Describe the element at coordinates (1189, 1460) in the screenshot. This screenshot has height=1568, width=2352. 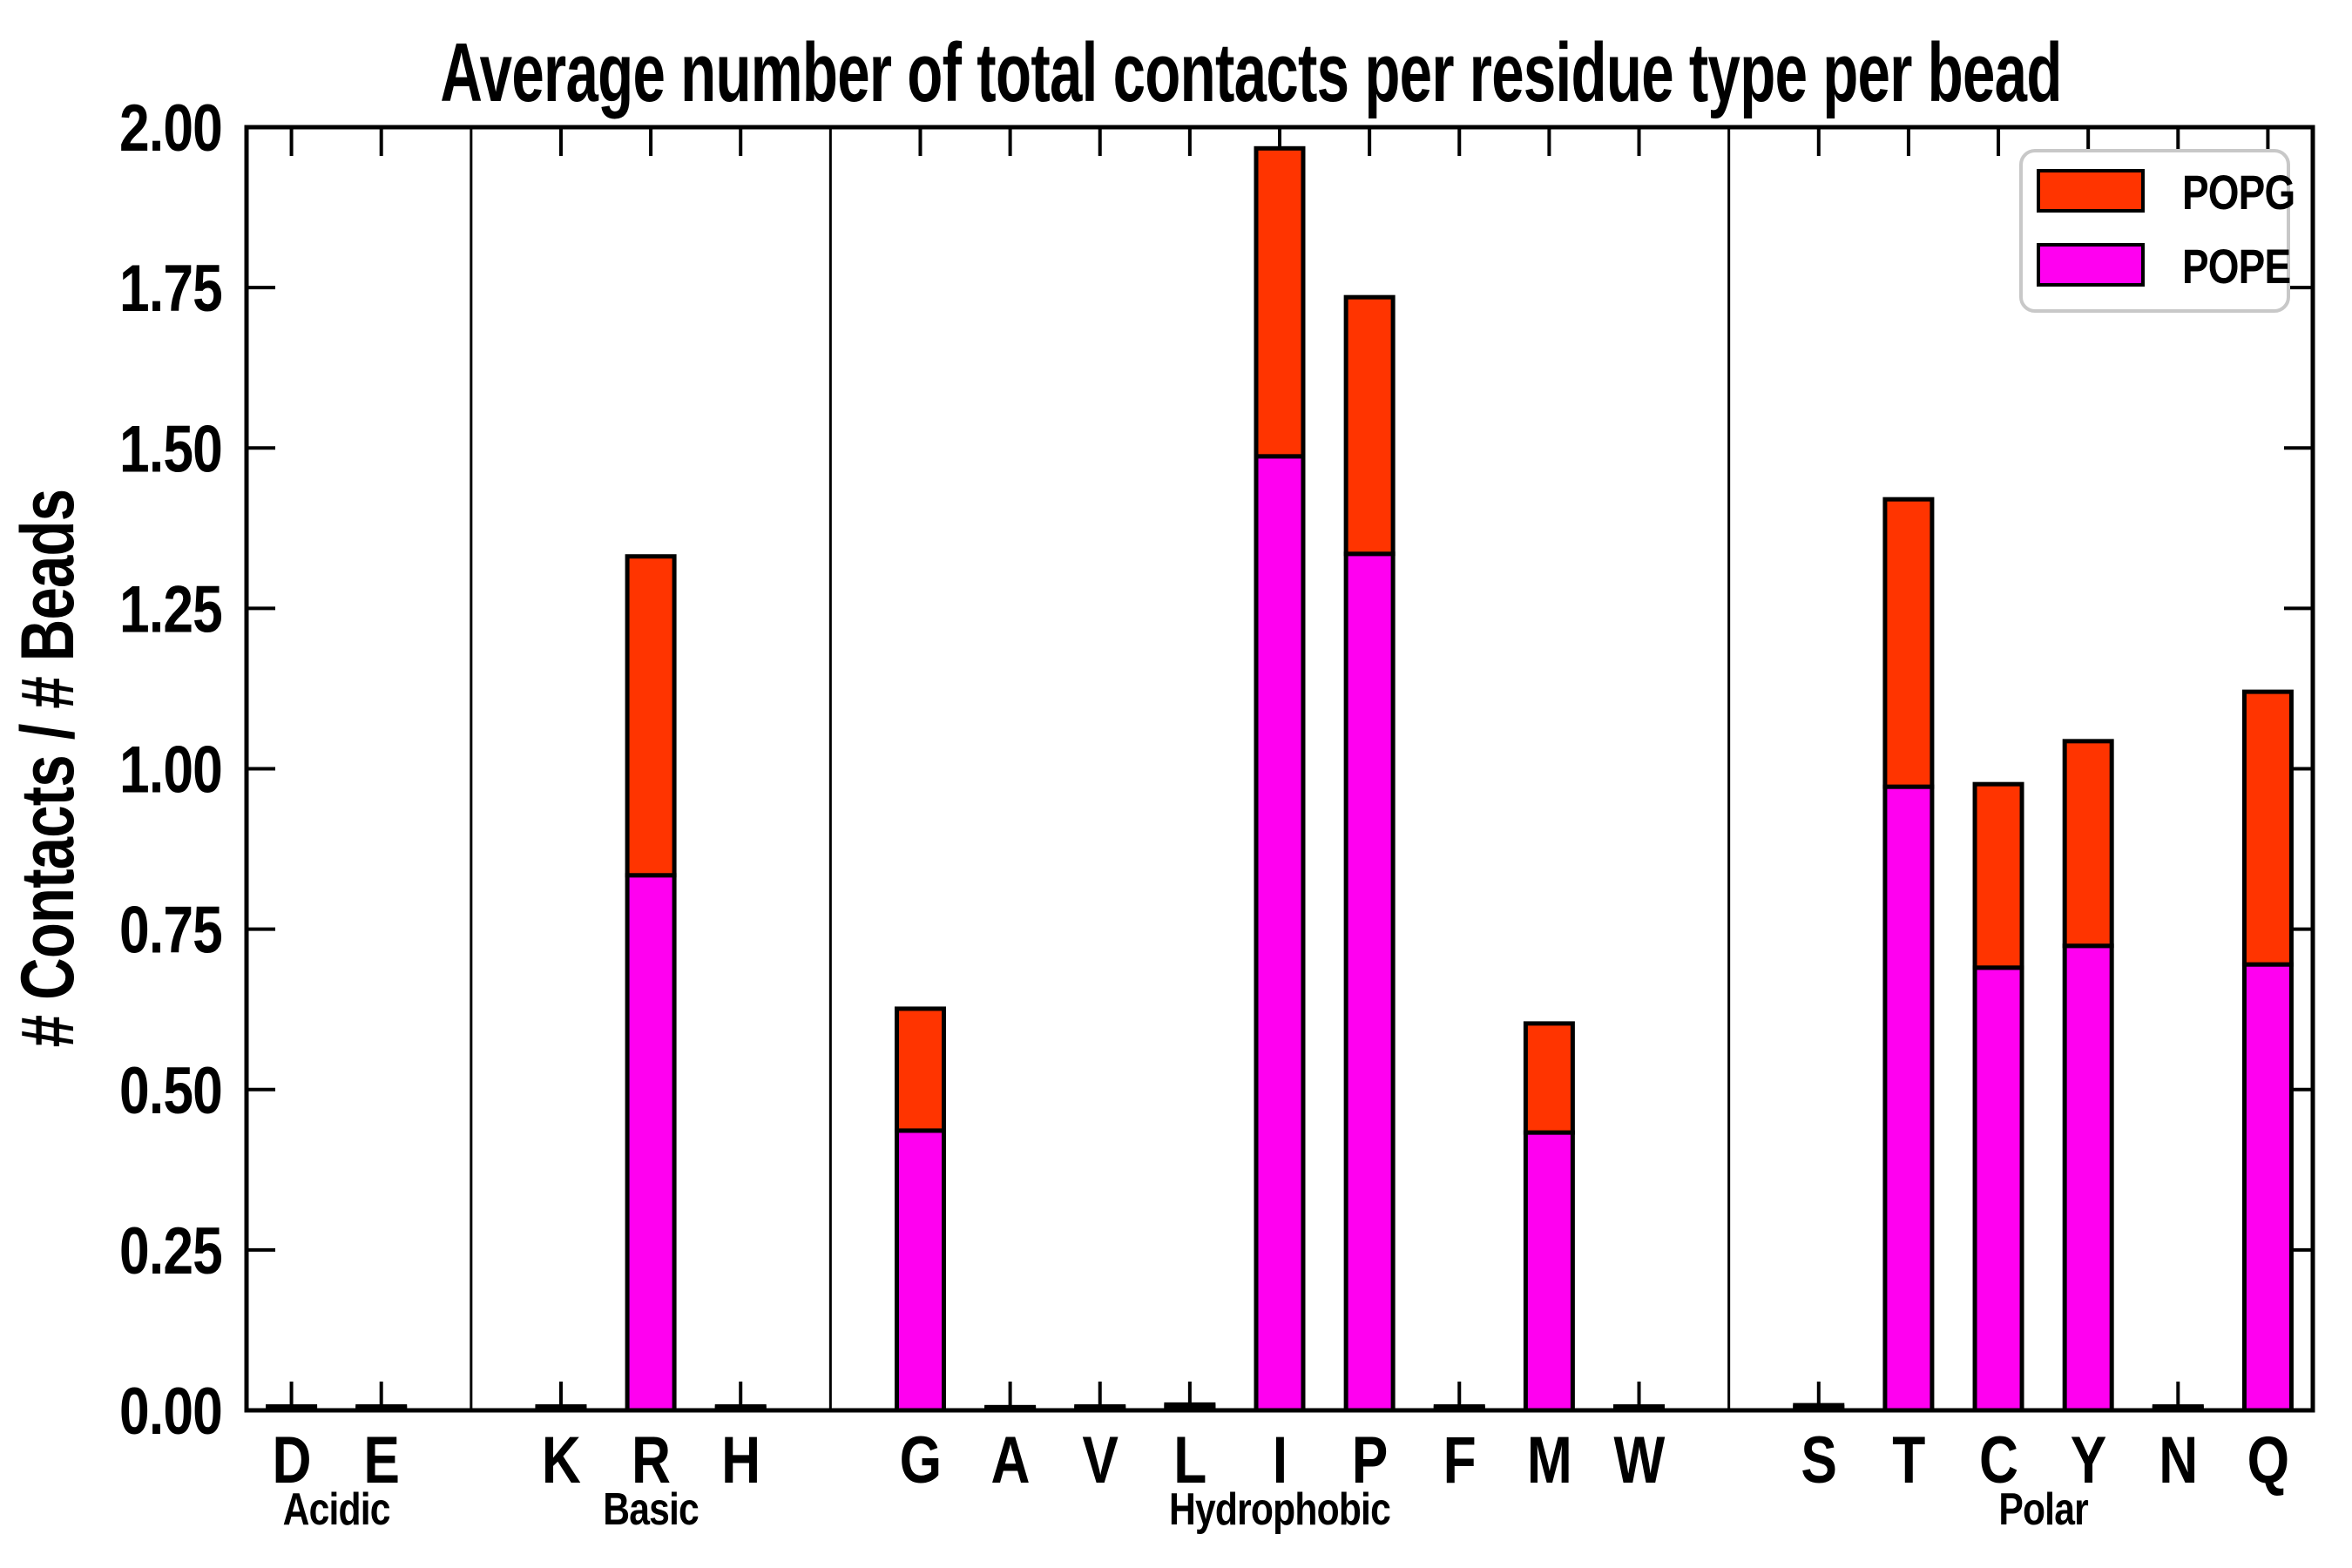
I see `x-tick-label-L: L` at that location.